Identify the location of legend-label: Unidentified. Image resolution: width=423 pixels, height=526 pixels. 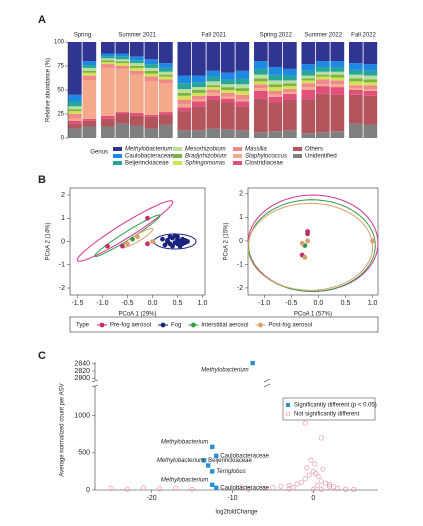
(321, 157).